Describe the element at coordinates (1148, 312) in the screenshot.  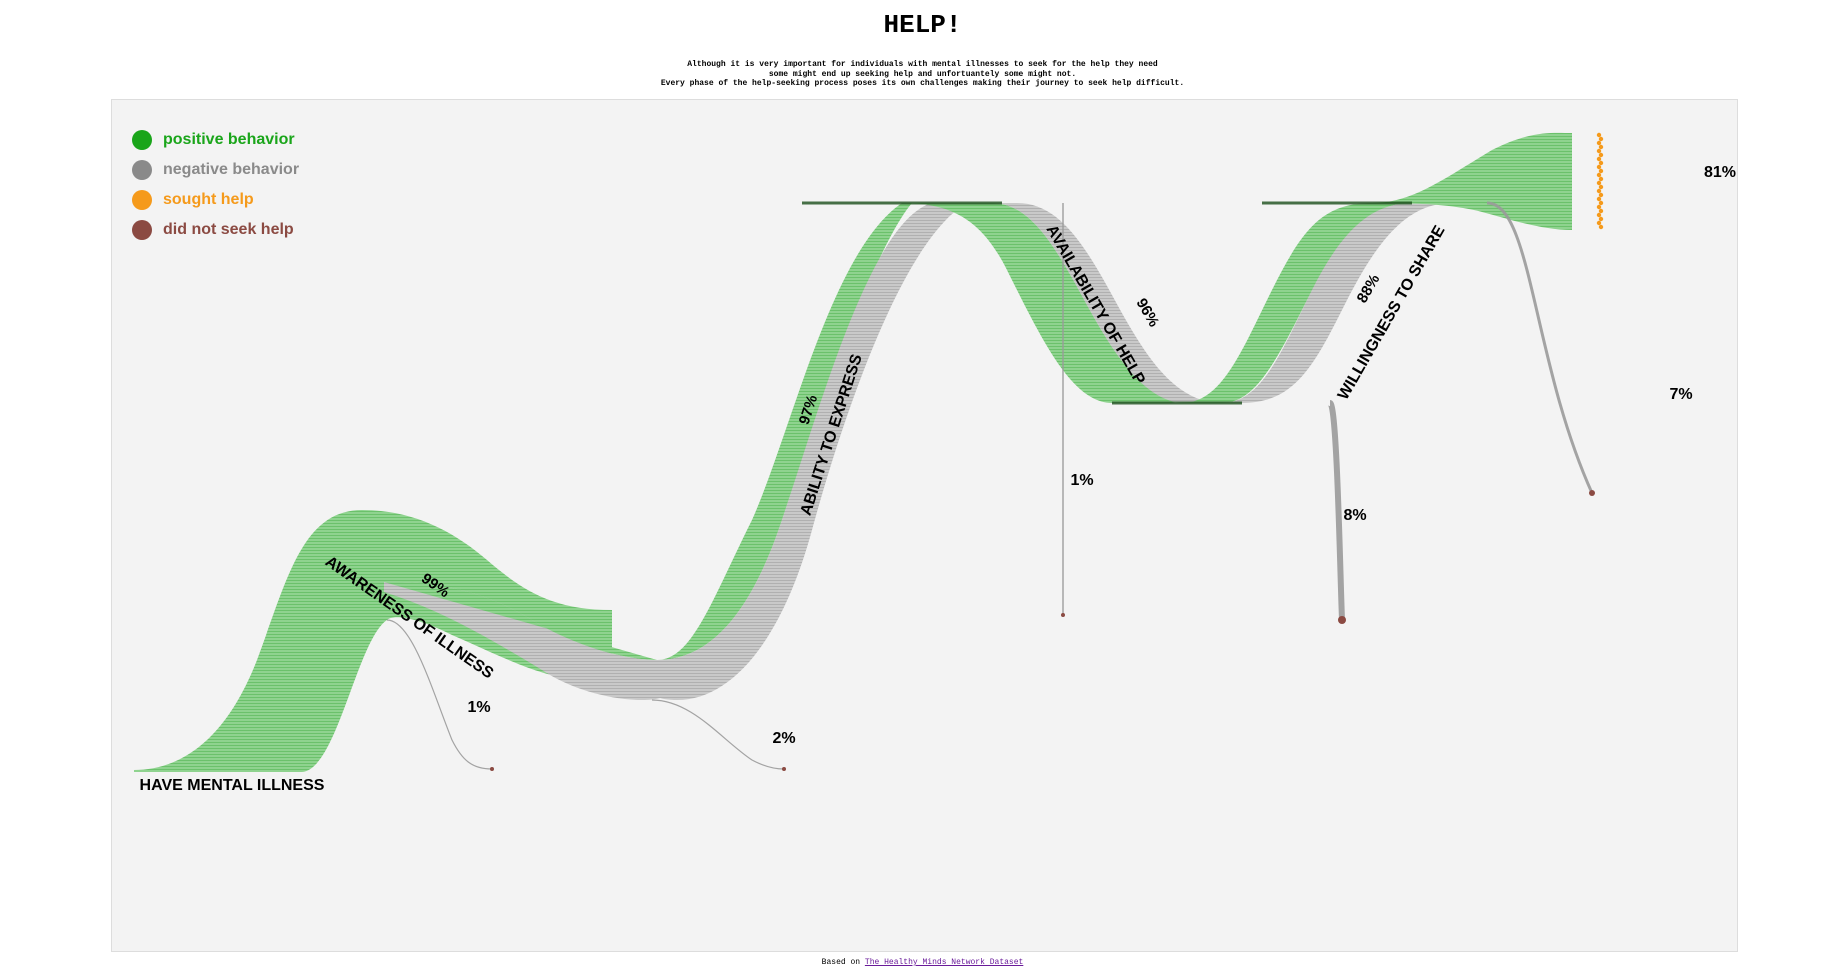
I see `stage-continue-percent-3: 96%` at that location.